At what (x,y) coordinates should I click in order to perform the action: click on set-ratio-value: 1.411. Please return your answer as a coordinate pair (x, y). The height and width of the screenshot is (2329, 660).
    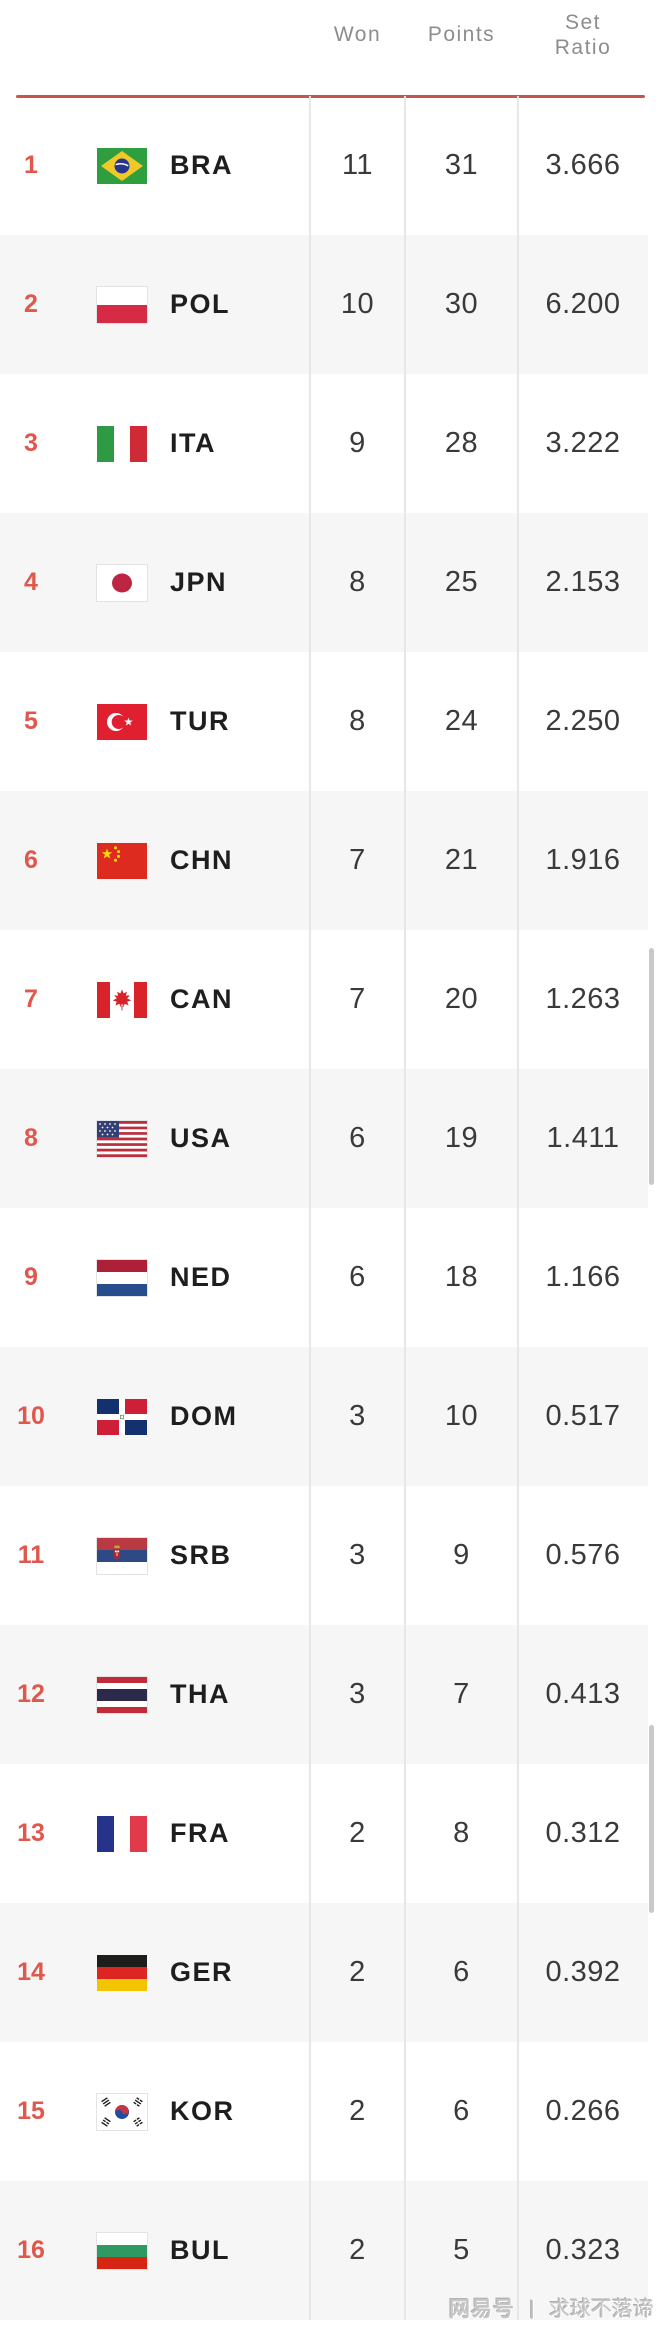
    Looking at the image, I should click on (583, 1138).